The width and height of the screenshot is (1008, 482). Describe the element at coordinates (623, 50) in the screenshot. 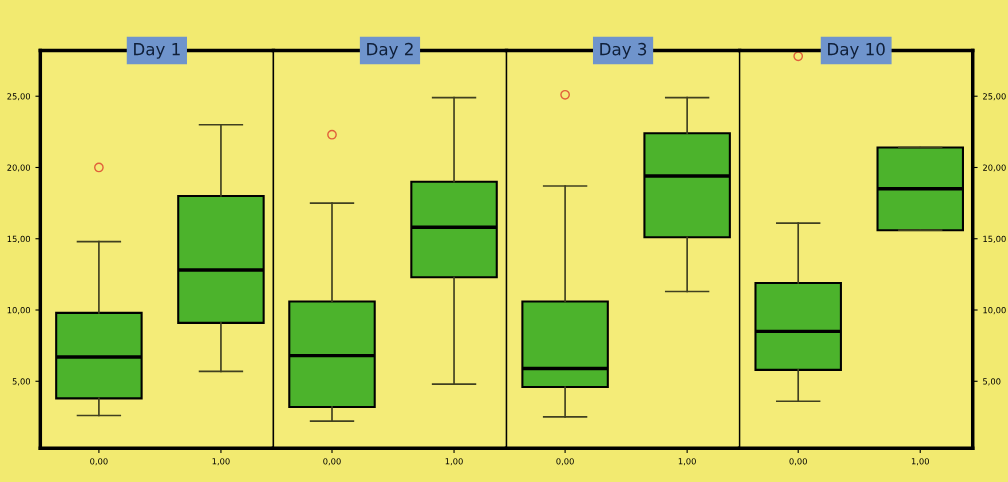

I see `chart-title: Day 3` at that location.